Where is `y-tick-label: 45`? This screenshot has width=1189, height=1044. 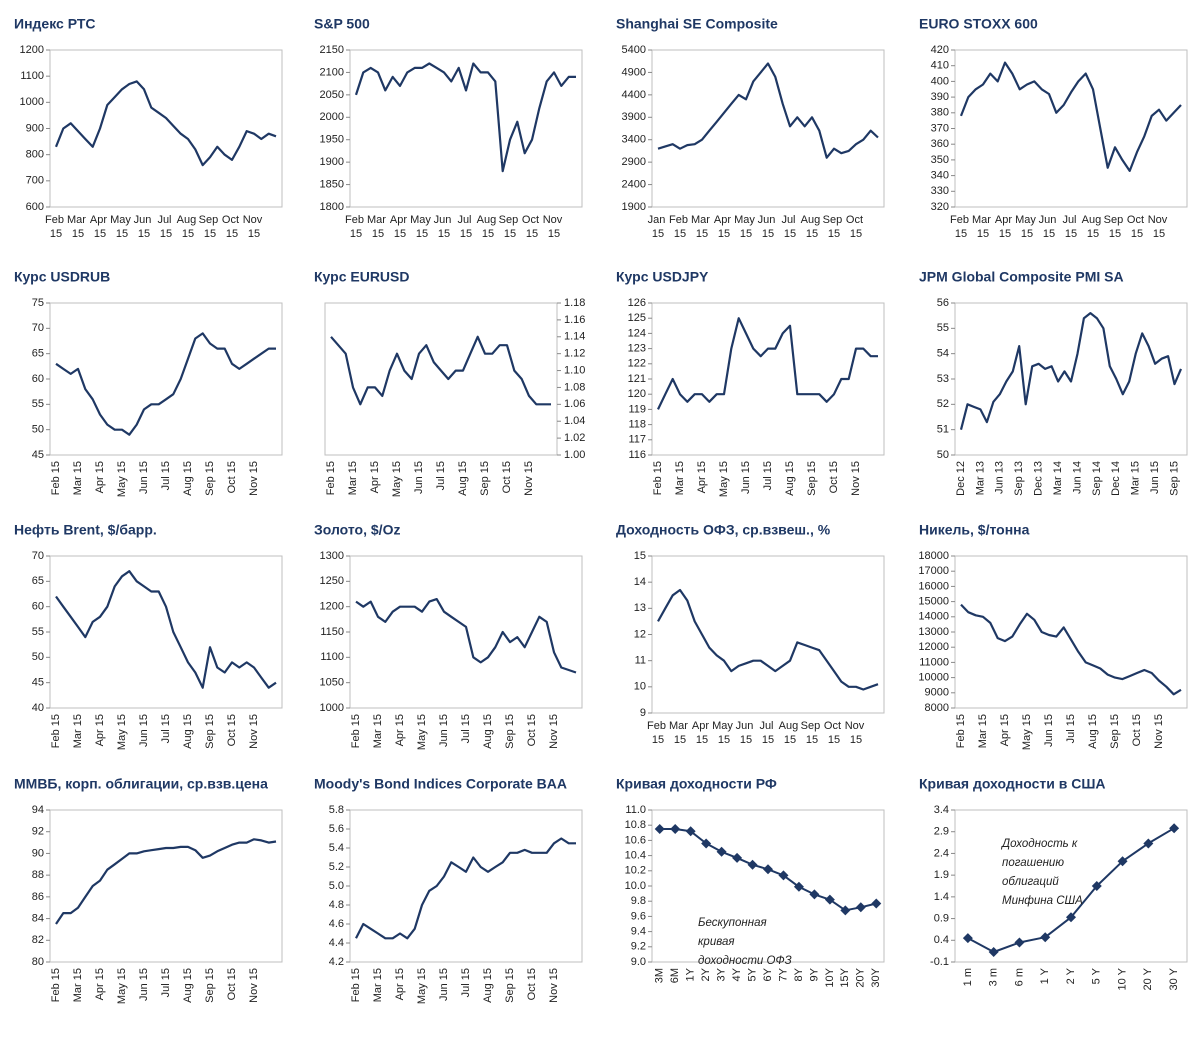
y-tick-label: 45 is located at coordinates (38, 683).